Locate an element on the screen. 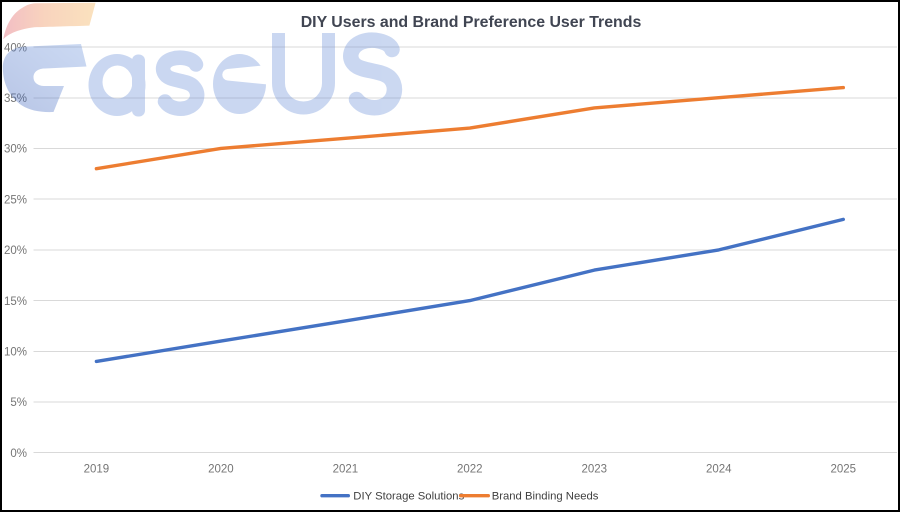 This screenshot has width=900, height=512. svg-text: 2019 is located at coordinates (97, 470).